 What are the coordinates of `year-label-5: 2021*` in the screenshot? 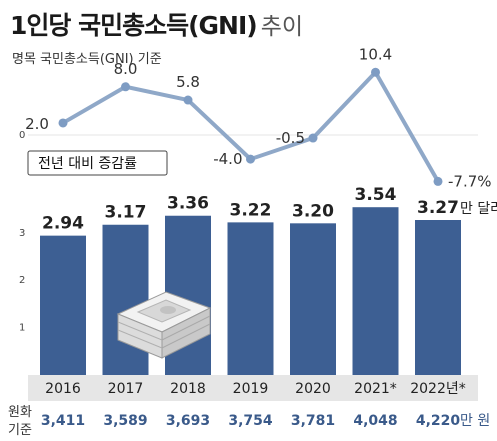 It's located at (375, 389).